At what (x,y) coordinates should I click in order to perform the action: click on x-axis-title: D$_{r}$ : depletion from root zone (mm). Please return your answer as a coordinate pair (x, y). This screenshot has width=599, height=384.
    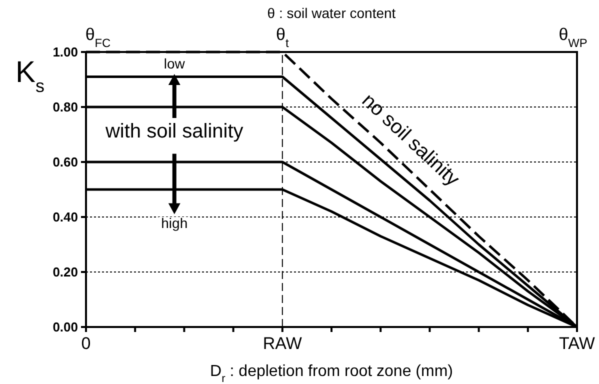
    Looking at the image, I should click on (331, 373).